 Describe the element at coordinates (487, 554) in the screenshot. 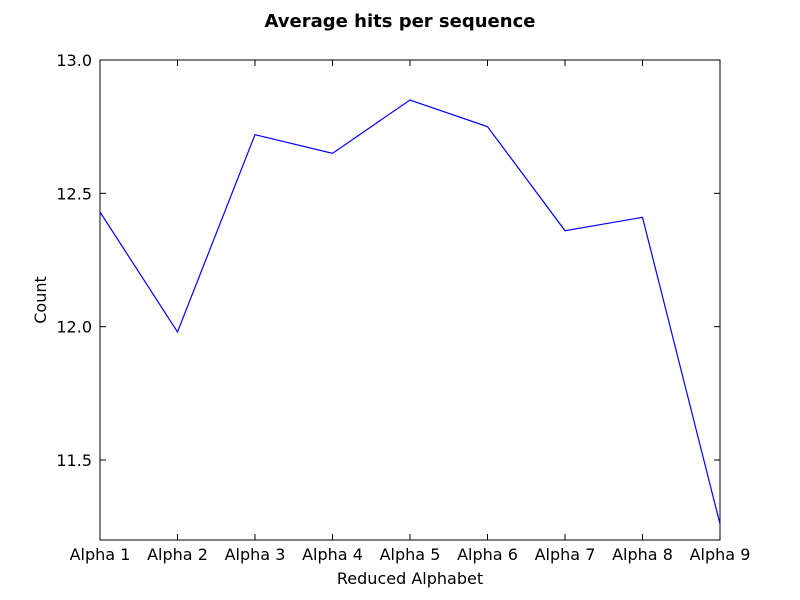

I see `x-tick-label: Alpha 6` at that location.